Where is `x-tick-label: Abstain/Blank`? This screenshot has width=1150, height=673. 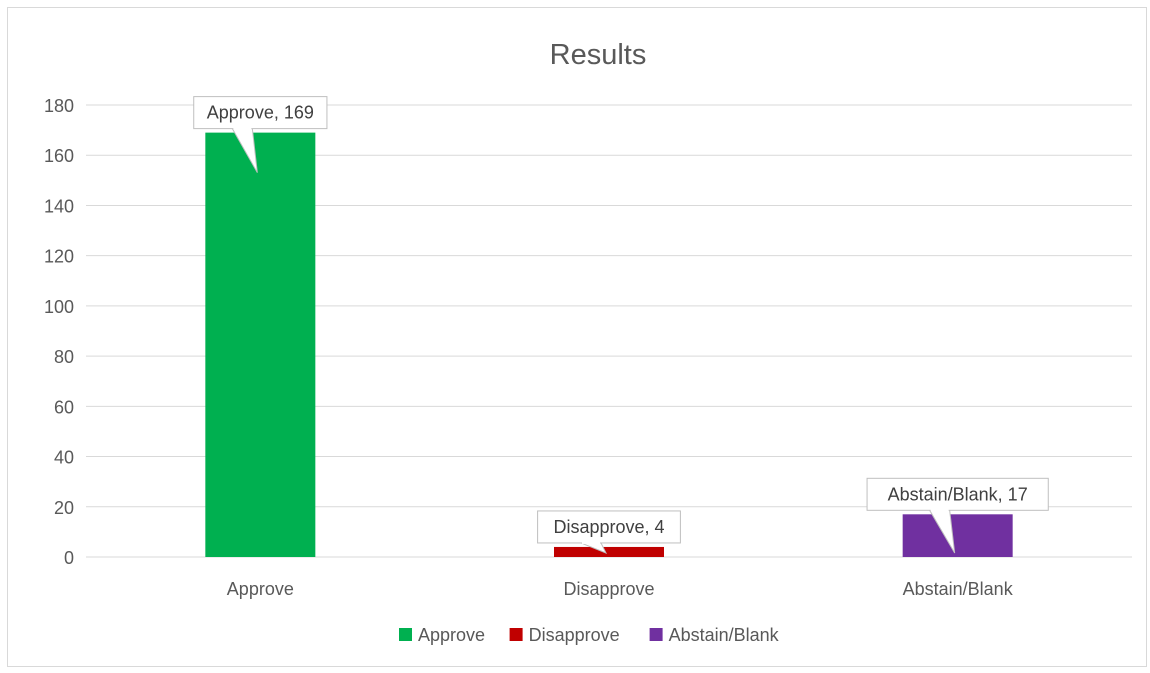
x-tick-label: Abstain/Blank is located at coordinates (958, 589).